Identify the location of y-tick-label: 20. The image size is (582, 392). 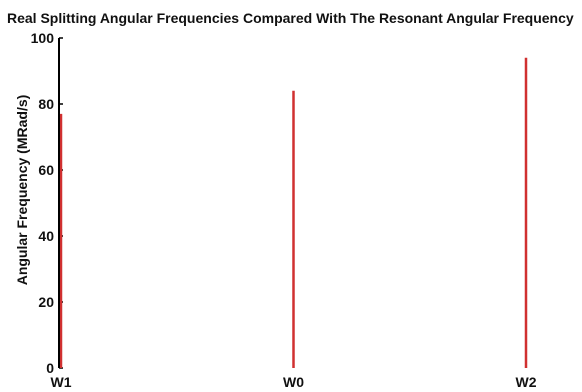
(46, 302).